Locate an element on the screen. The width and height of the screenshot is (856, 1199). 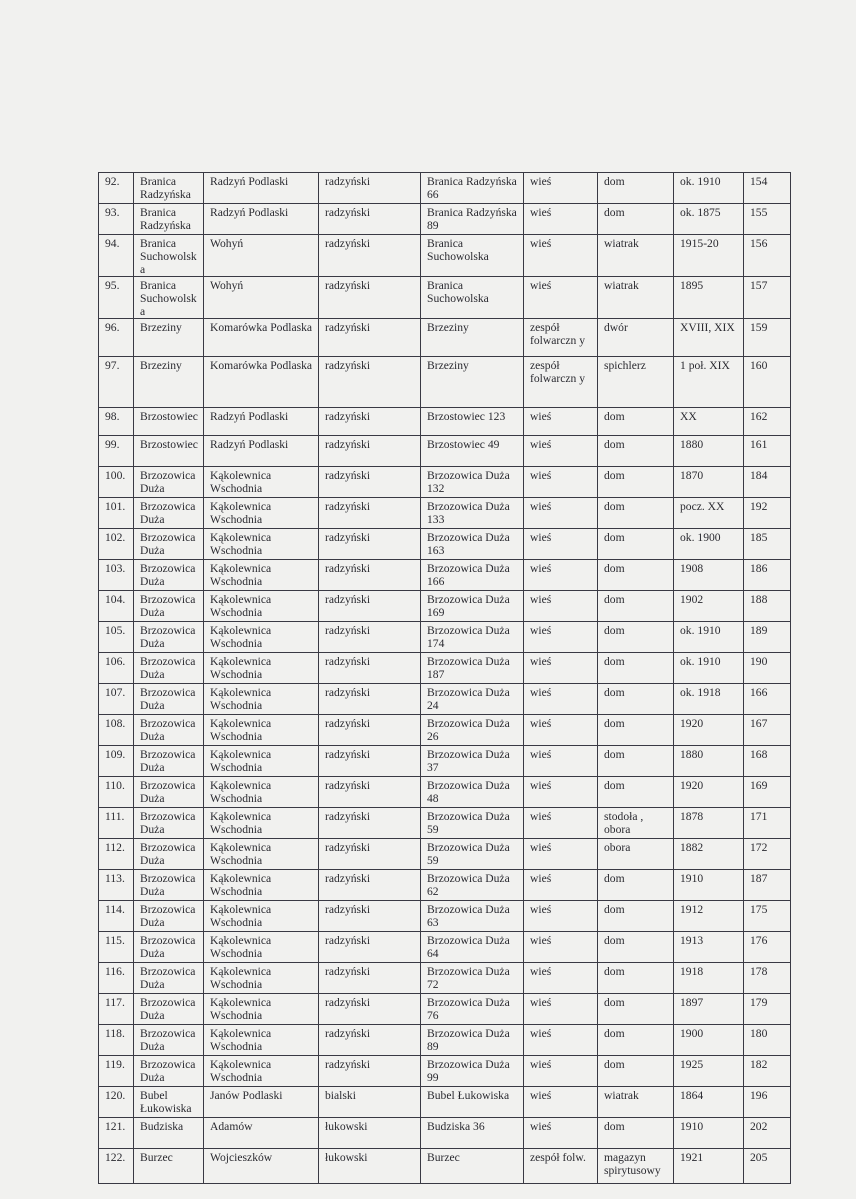
reference-number-cell: 196 is located at coordinates (767, 1102).